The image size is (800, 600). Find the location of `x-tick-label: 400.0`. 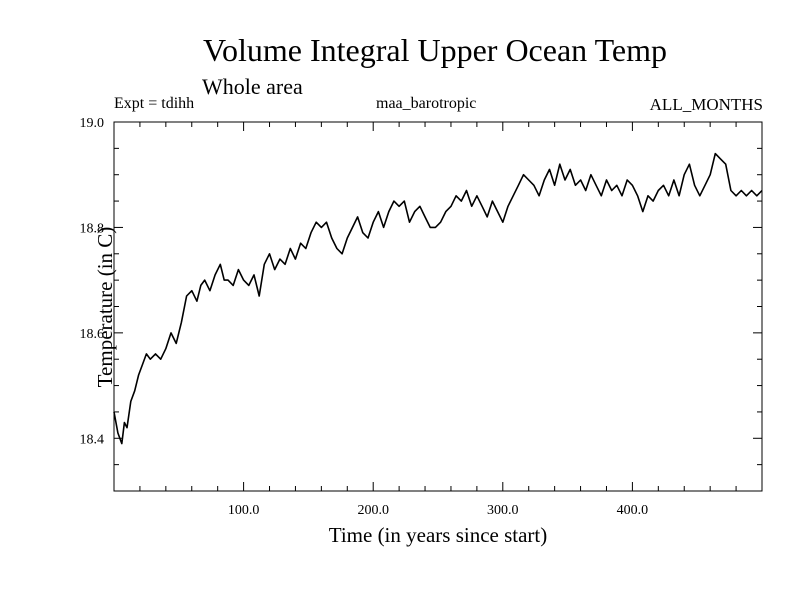

x-tick-label: 400.0 is located at coordinates (633, 510).